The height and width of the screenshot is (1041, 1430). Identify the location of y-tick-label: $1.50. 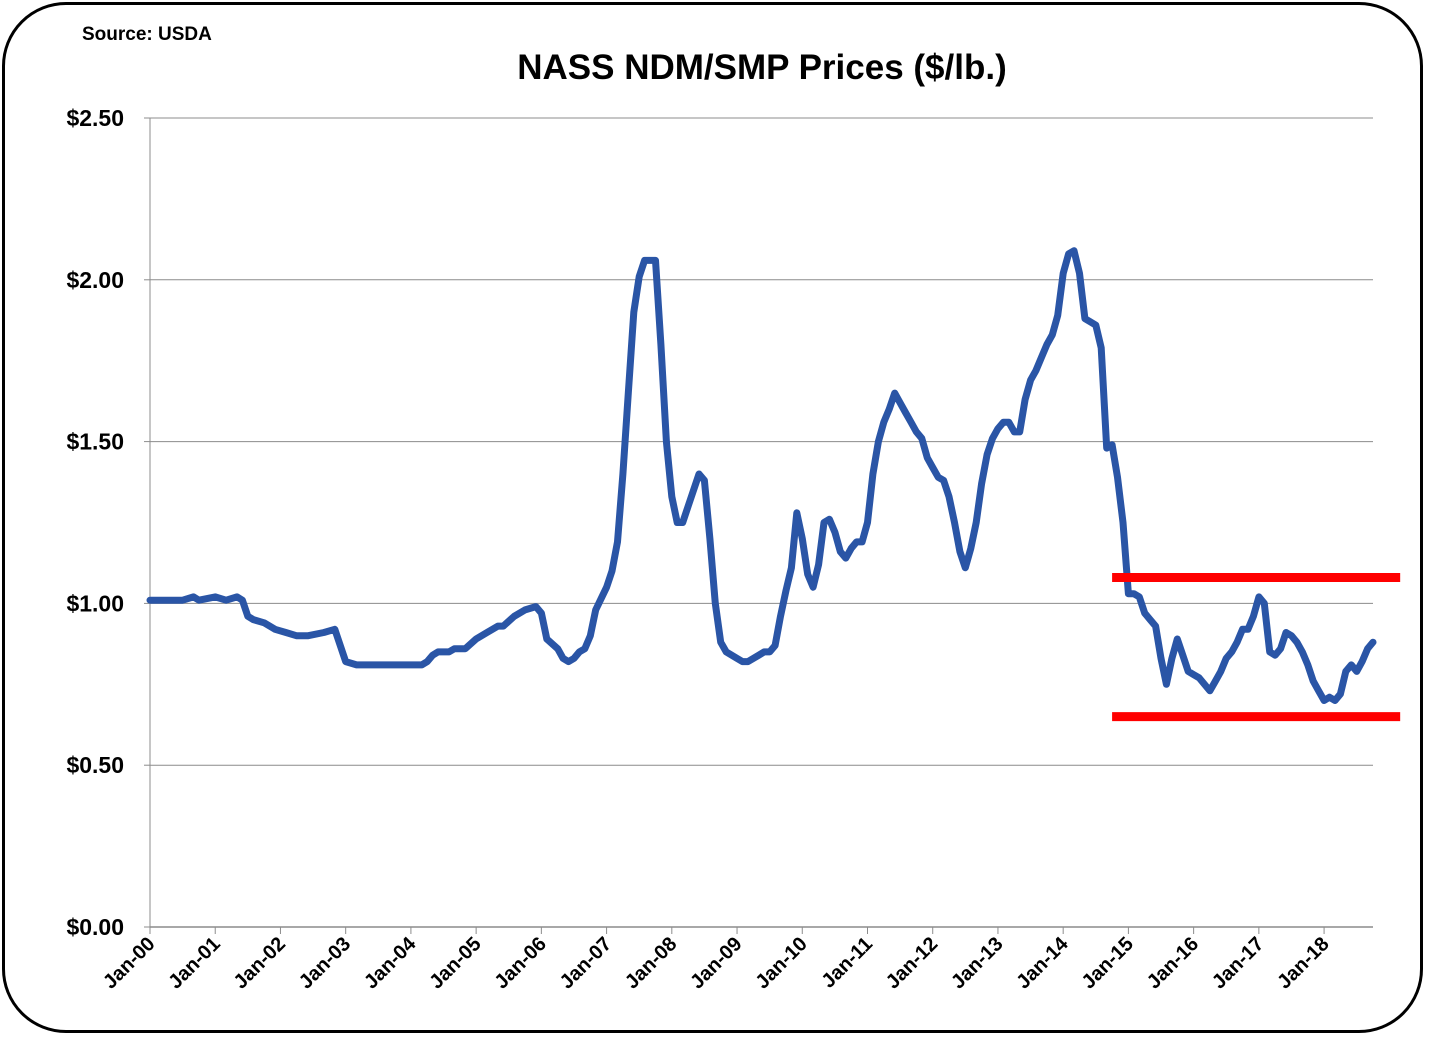
(95, 442).